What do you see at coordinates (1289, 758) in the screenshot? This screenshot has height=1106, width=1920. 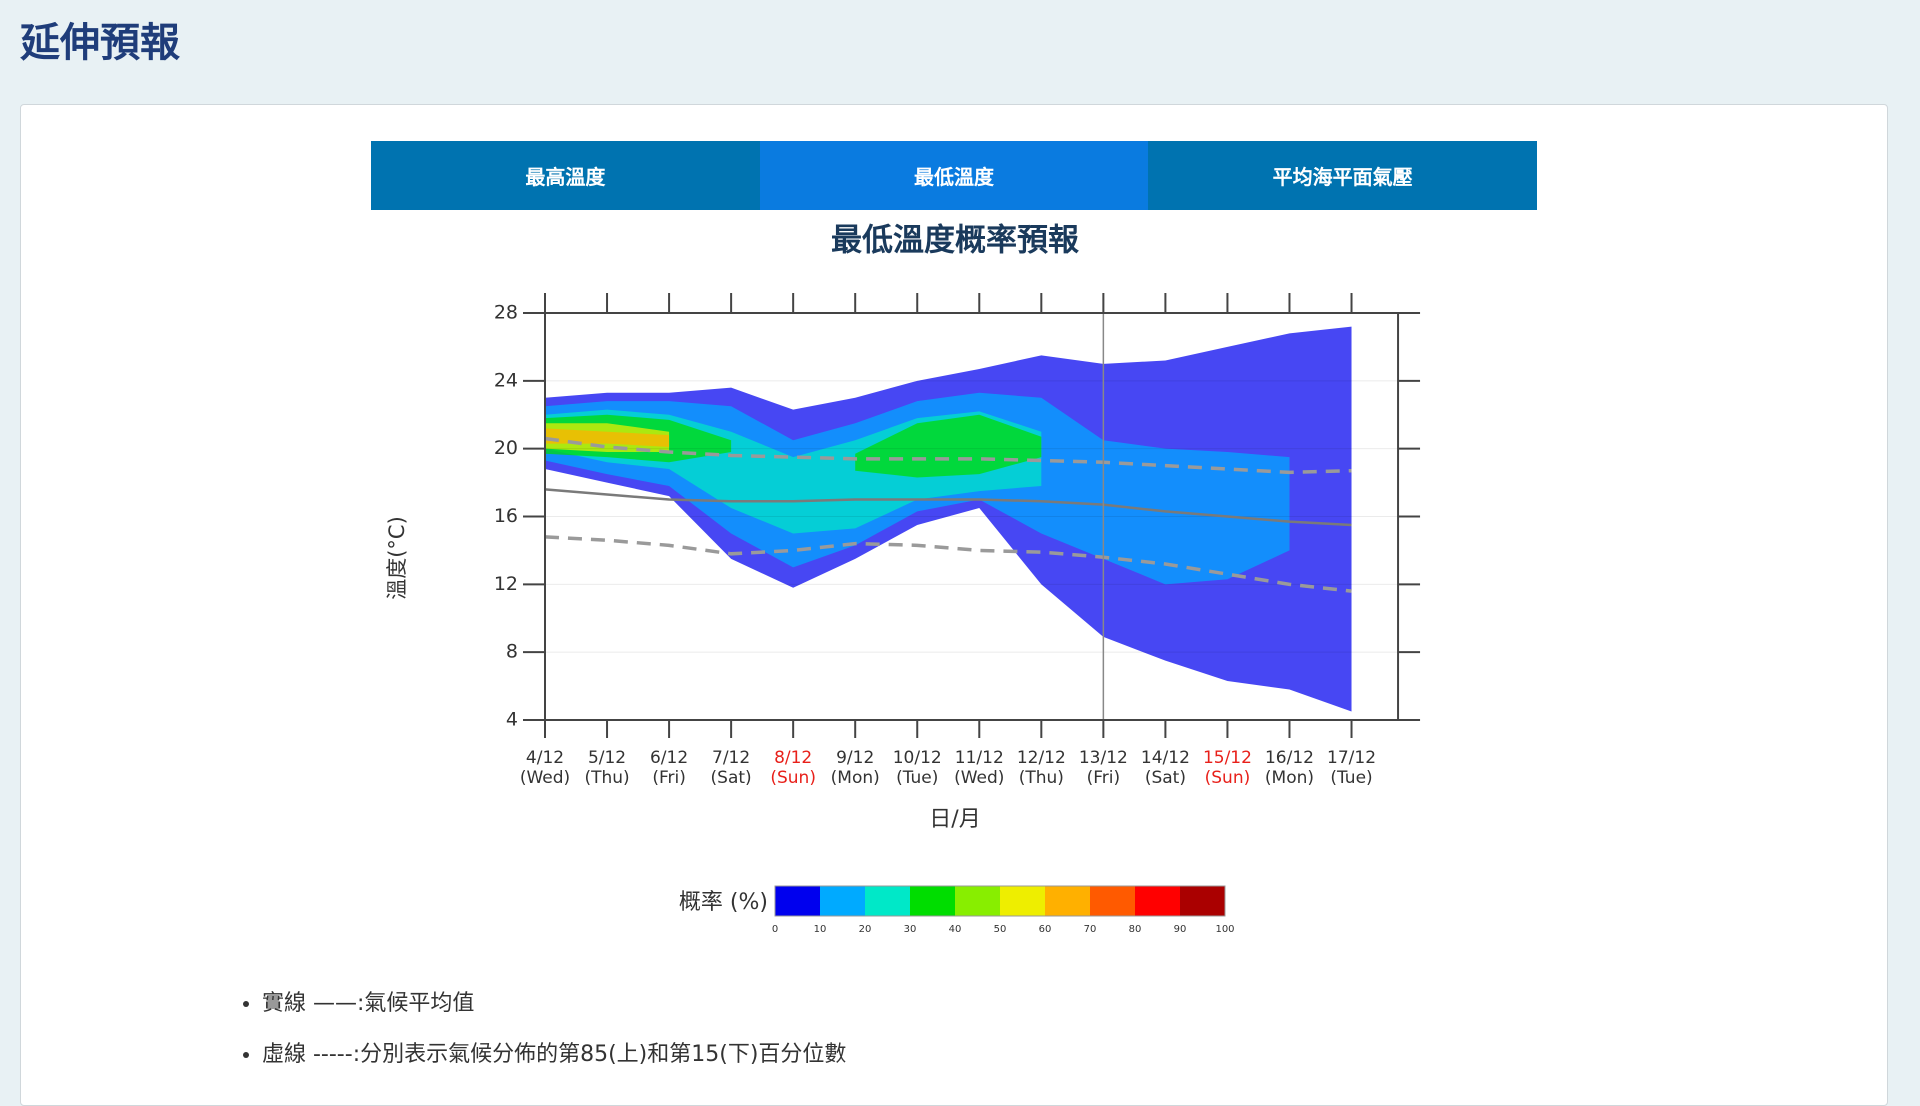 I see `x-tick-label: 16/12` at bounding box center [1289, 758].